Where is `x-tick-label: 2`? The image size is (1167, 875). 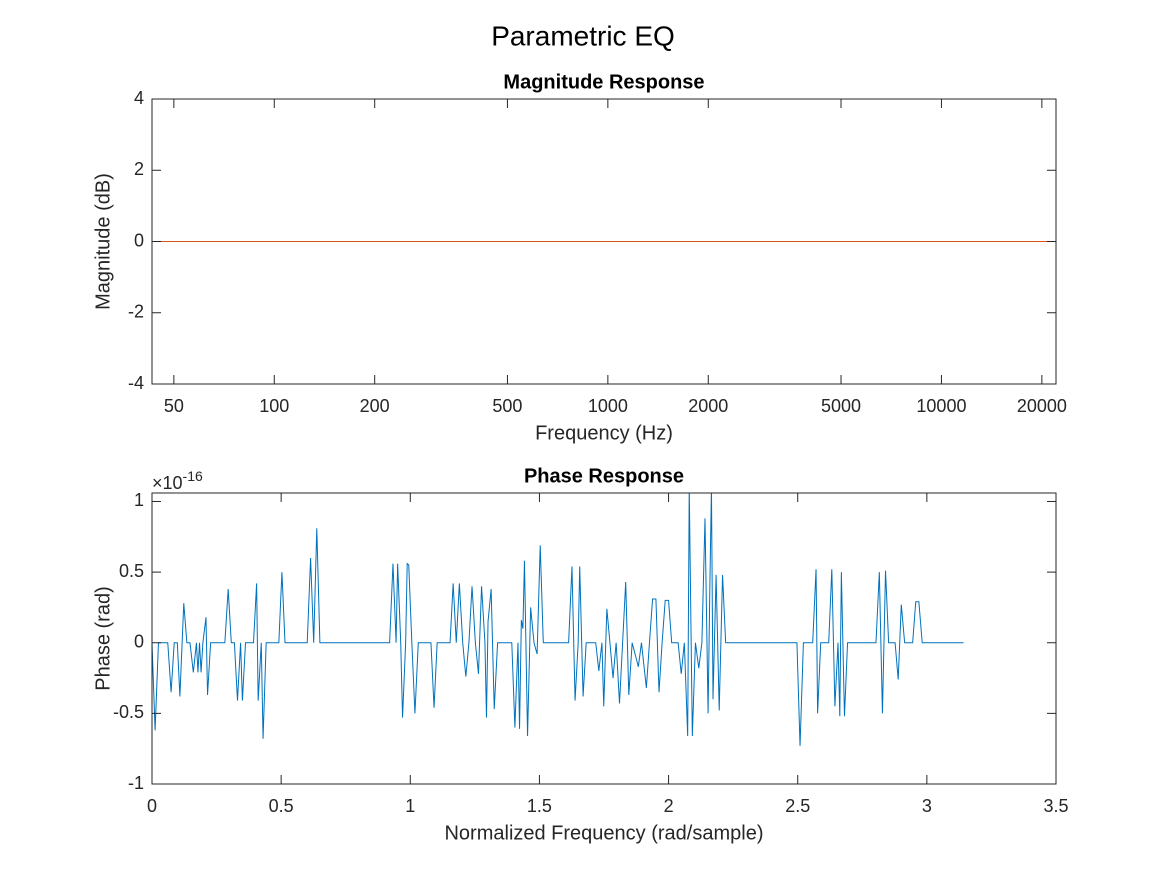
x-tick-label: 2 is located at coordinates (669, 806).